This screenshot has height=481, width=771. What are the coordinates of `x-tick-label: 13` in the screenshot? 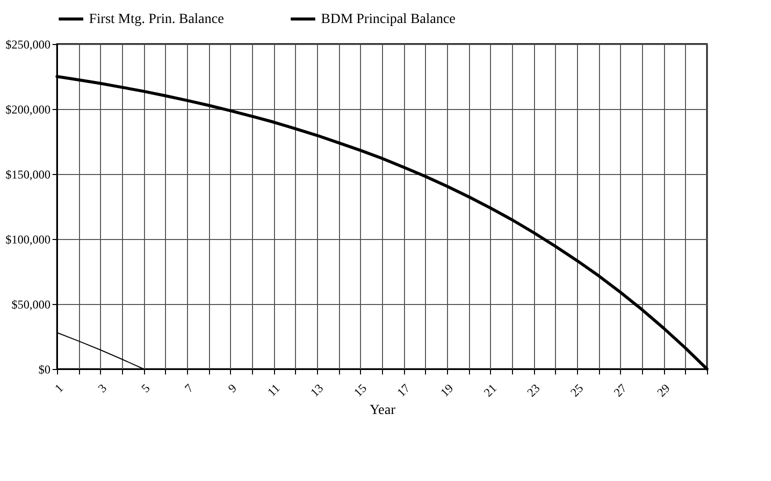 It's located at (317, 390).